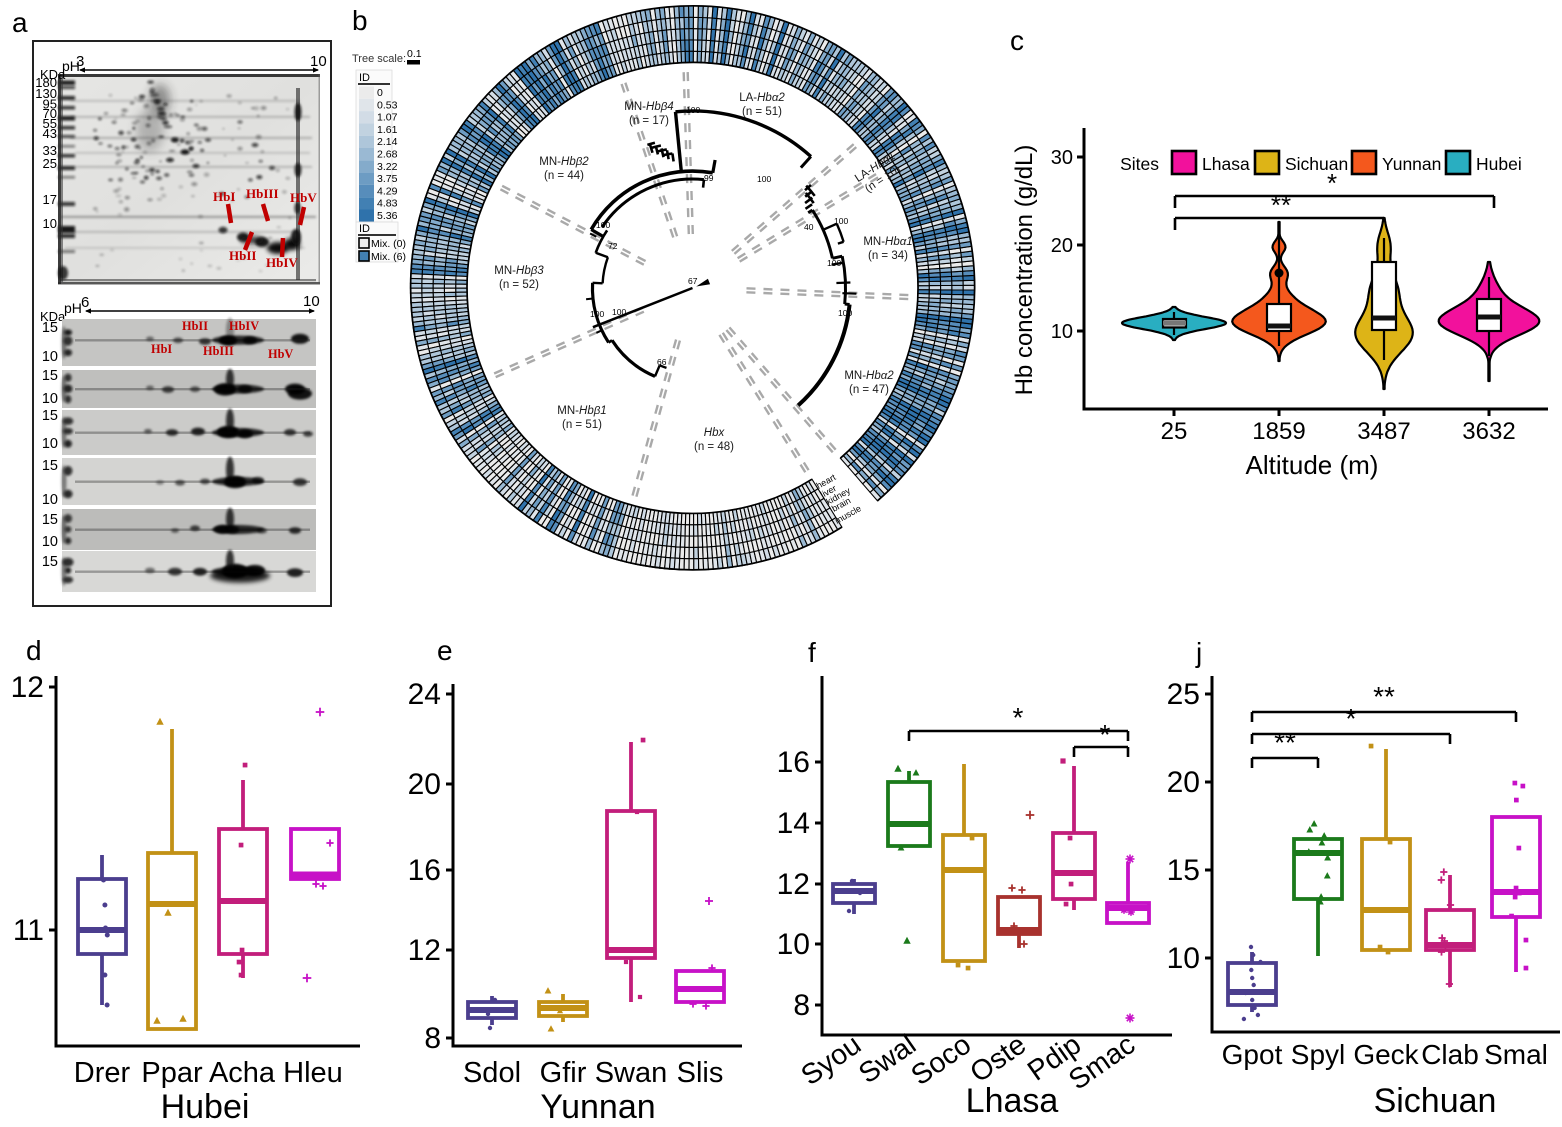 The image size is (1562, 1127). What do you see at coordinates (709, 178) in the screenshot?
I see `svg-text: 99` at bounding box center [709, 178].